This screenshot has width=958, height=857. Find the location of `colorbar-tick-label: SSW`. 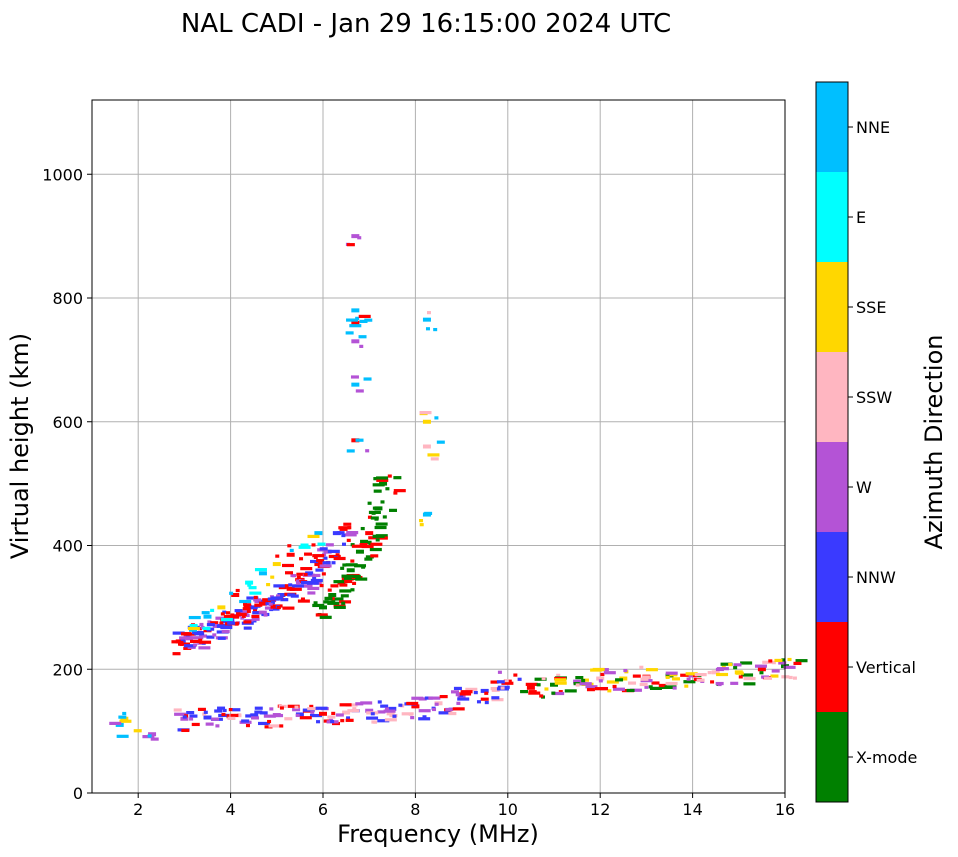

colorbar-tick-label: SSW is located at coordinates (874, 397).